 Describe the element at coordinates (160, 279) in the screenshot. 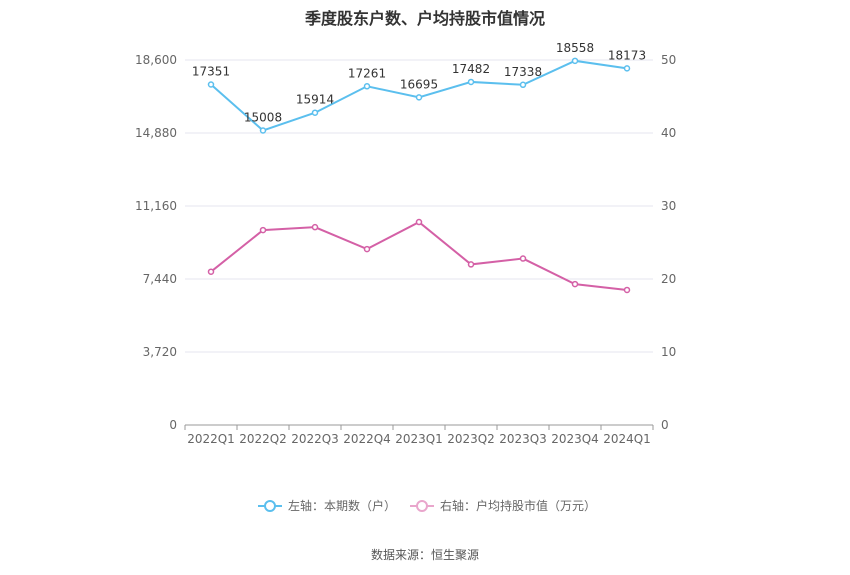

I see `left-axis-tick-label: 7,440` at that location.